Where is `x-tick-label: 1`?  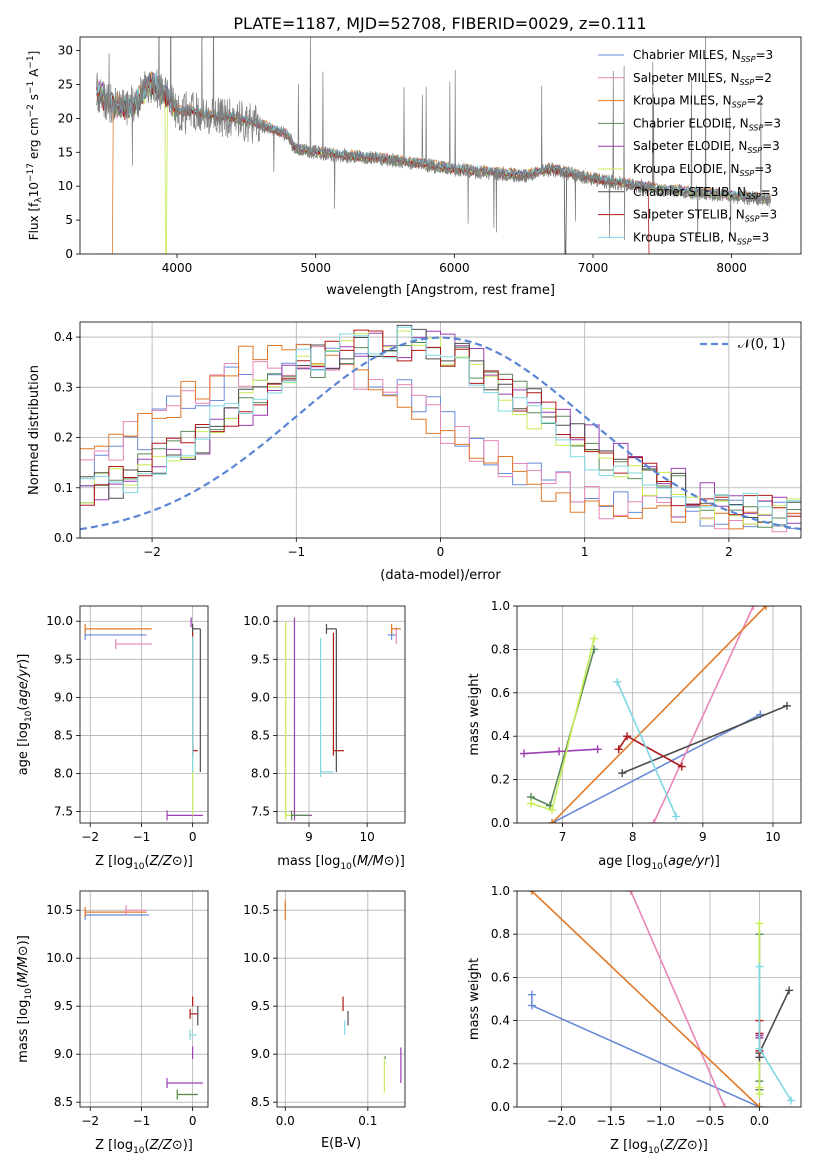 x-tick-label: 1 is located at coordinates (585, 552).